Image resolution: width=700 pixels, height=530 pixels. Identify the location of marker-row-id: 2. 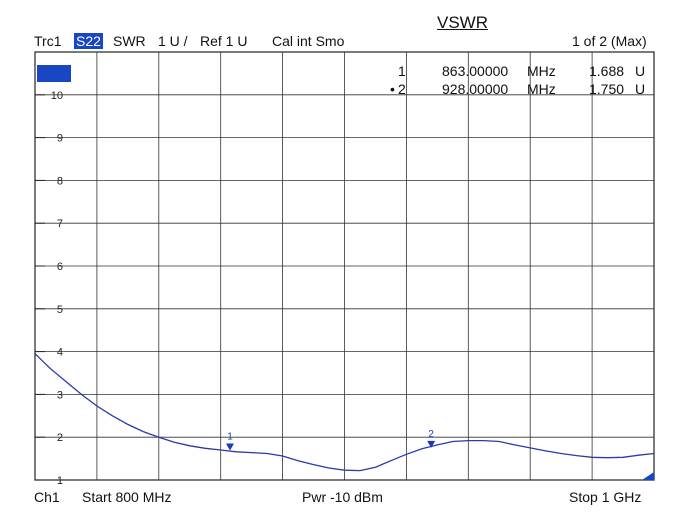
(402, 89).